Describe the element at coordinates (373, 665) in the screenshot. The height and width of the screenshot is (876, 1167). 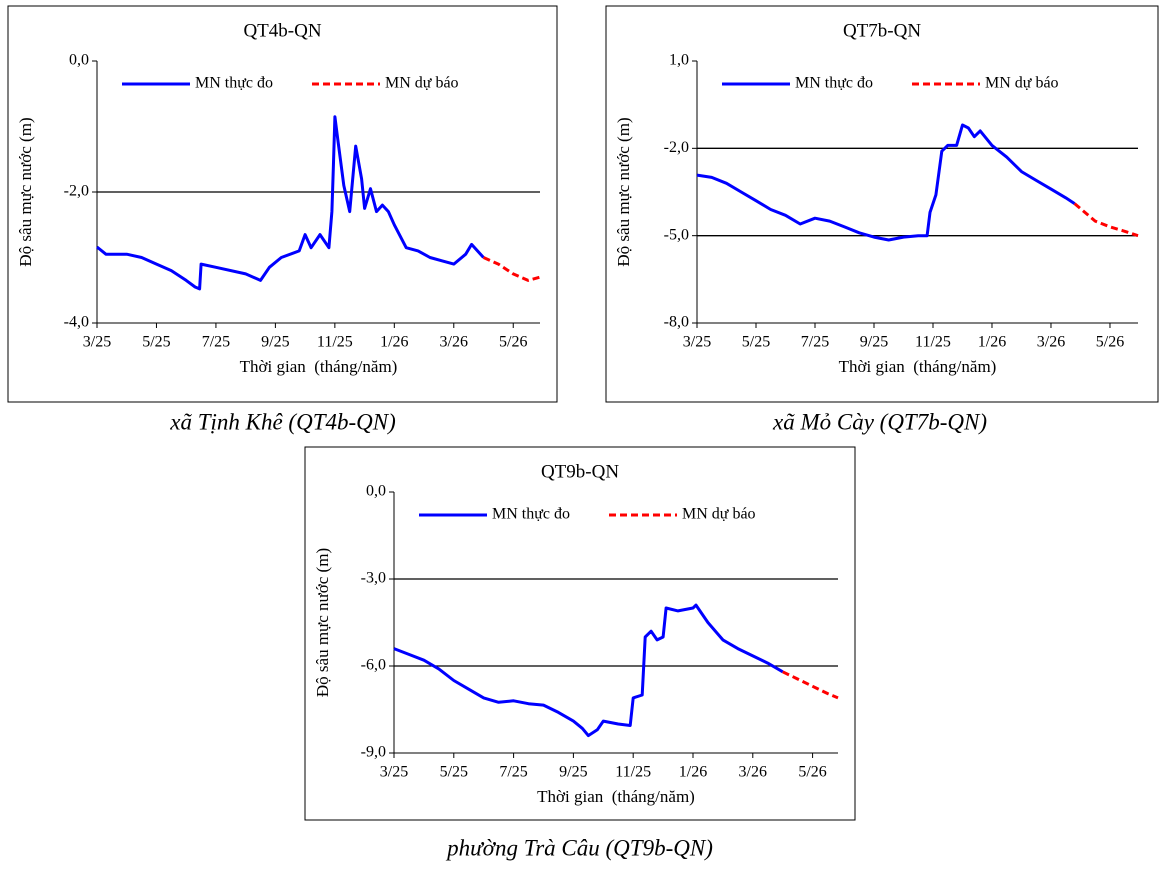
I see `y-tick-label: -6,0` at that location.